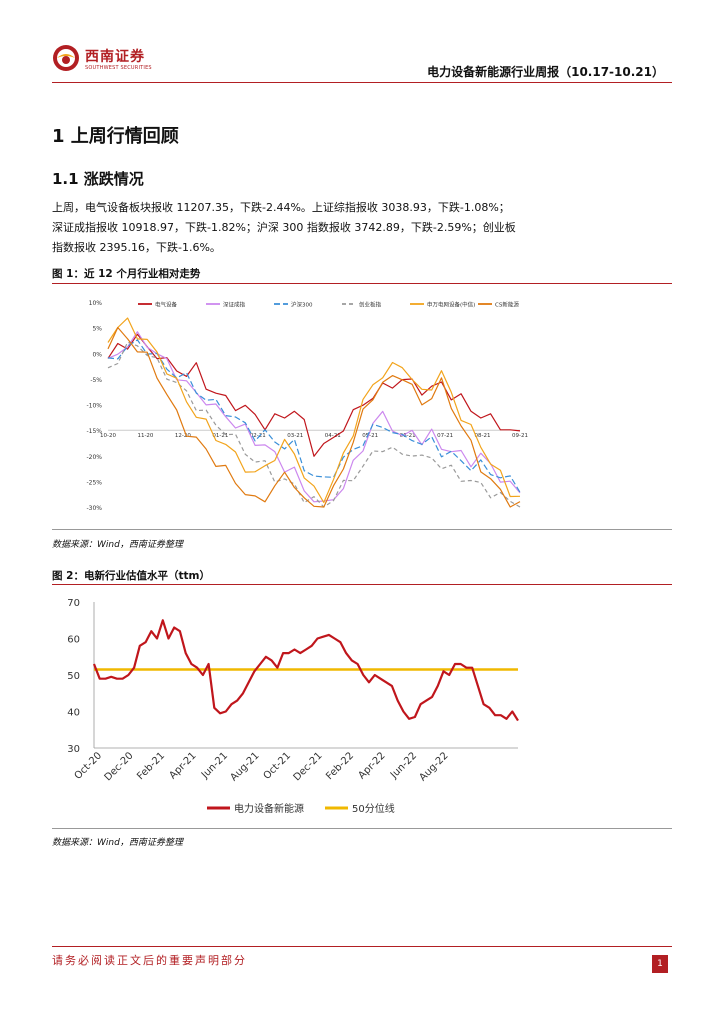 The image size is (724, 1024). Describe the element at coordinates (234, 305) in the screenshot. I see `legend-label: 深证成指` at that location.